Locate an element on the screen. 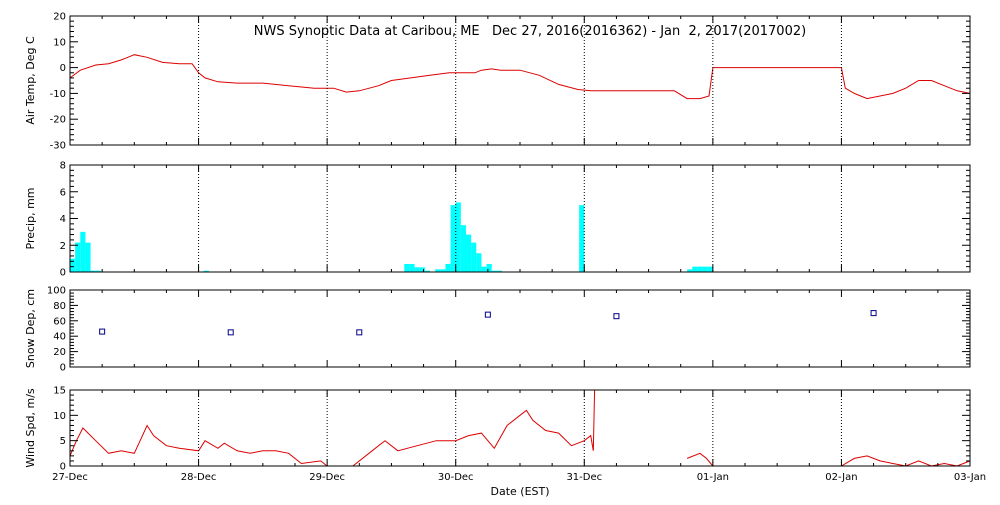  x-tick-label: 27-Dec is located at coordinates (70, 477).